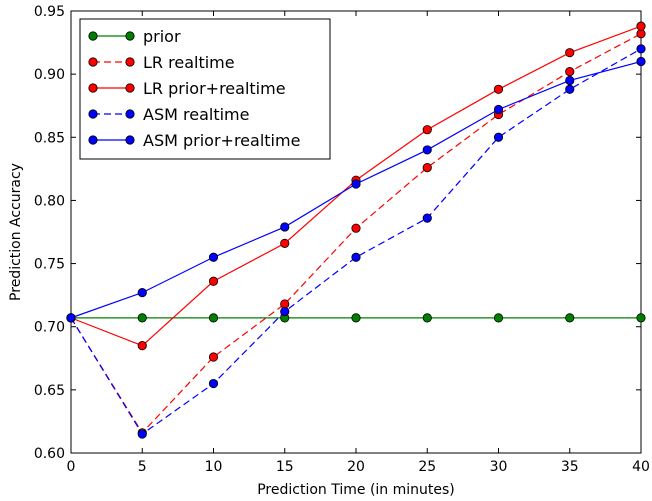 Image resolution: width=652 pixels, height=501 pixels. I want to click on legend-entry: LR realtime, so click(161, 62).